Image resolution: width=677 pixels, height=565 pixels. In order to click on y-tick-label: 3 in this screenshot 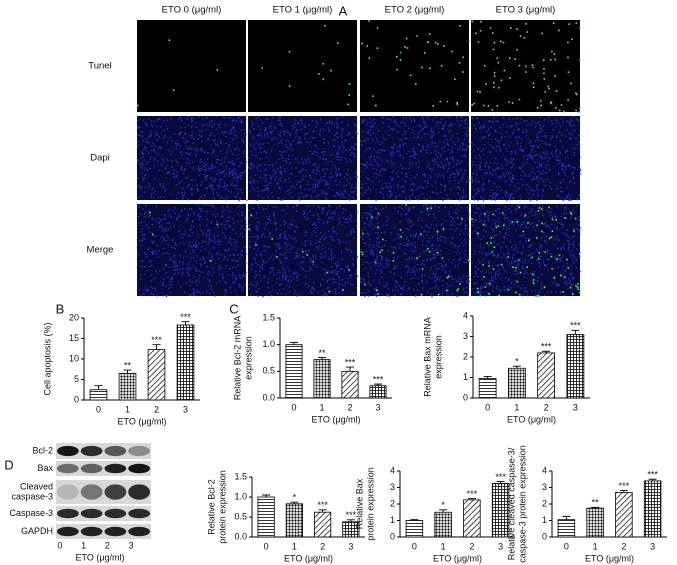, I will do `click(465, 336)`.